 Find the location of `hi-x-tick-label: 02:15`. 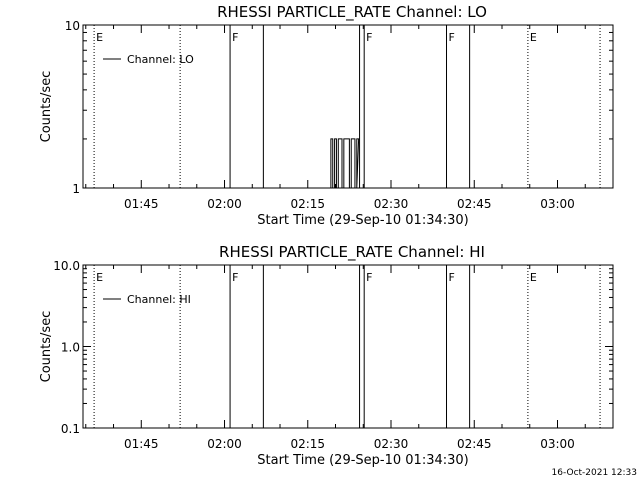

hi-x-tick-label: 02:15 is located at coordinates (307, 444).